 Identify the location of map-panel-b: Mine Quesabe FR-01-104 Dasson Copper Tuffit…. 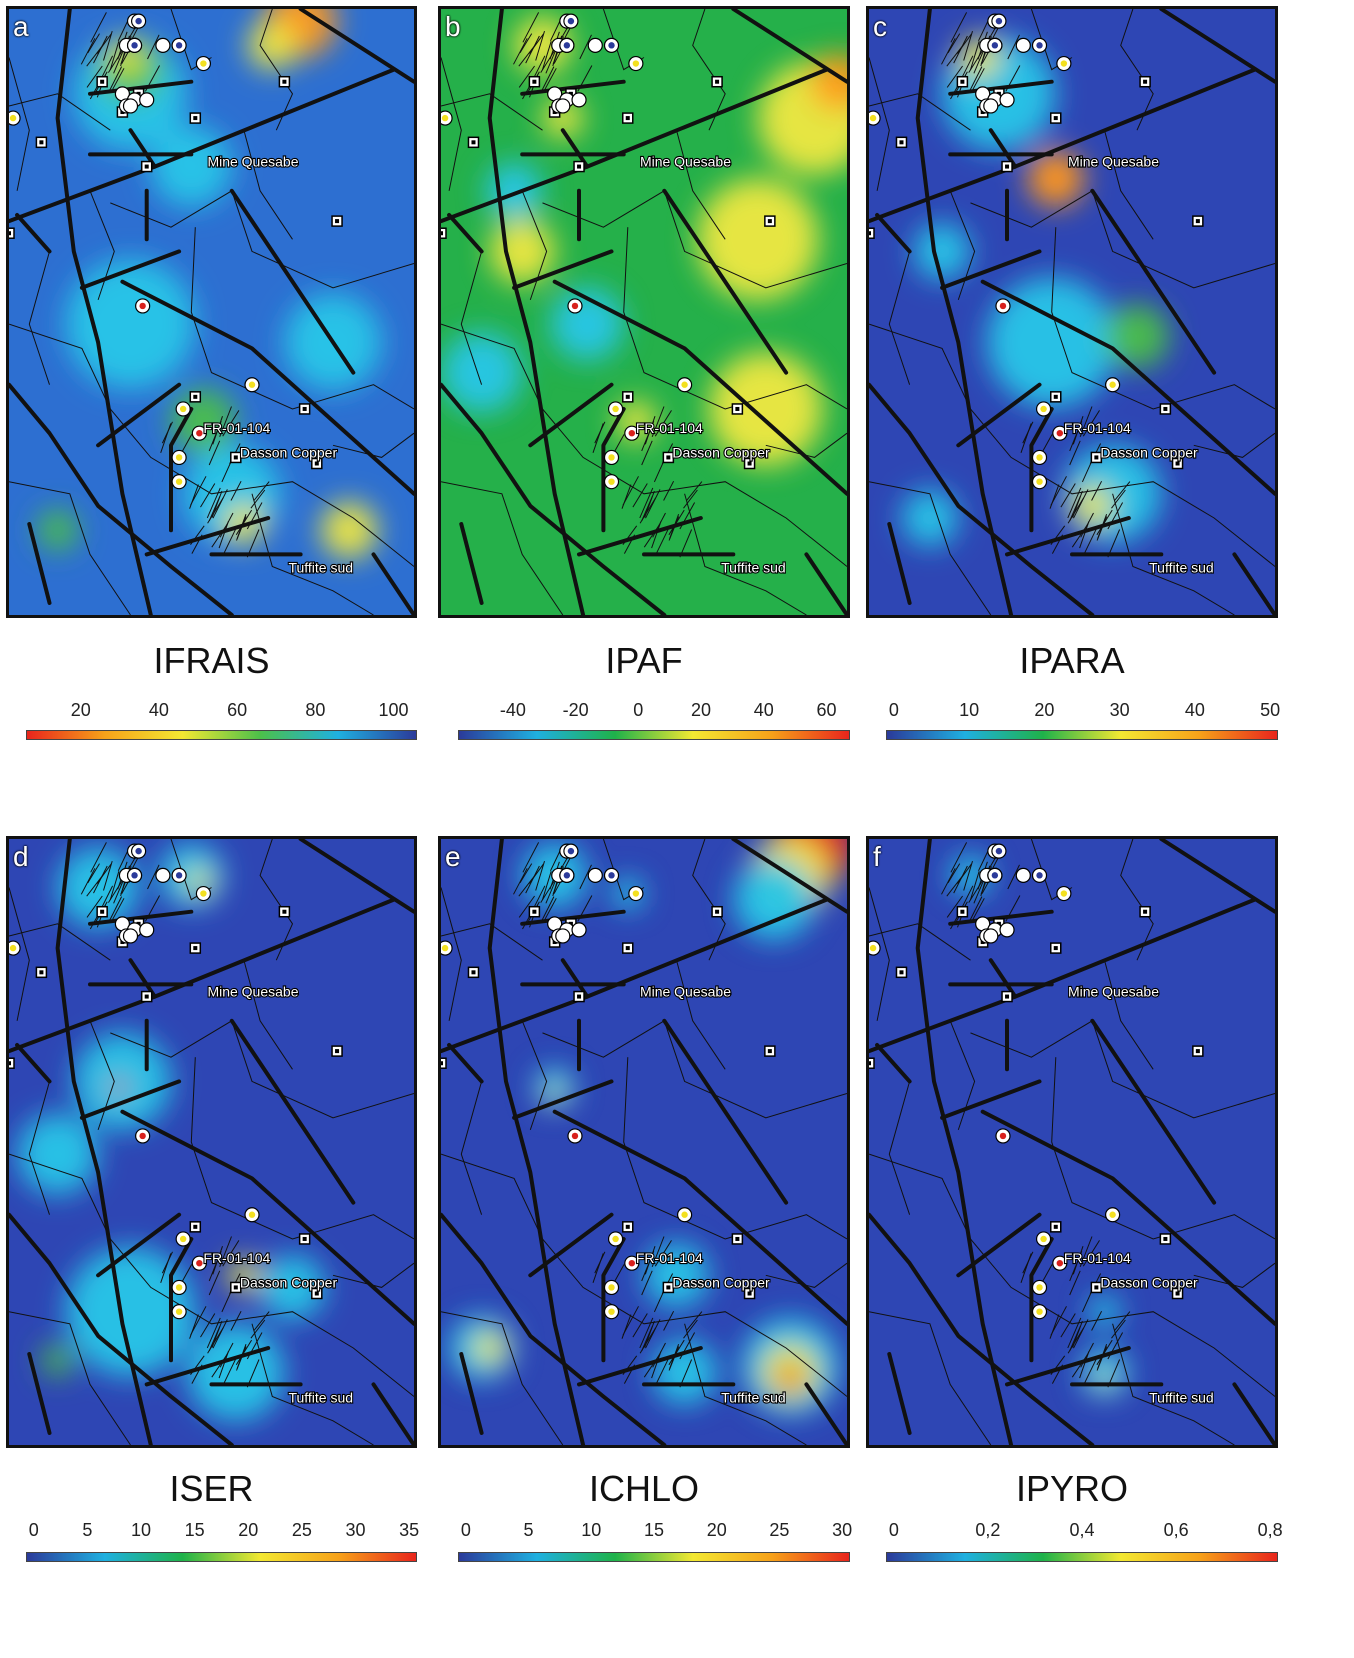
(644, 312).